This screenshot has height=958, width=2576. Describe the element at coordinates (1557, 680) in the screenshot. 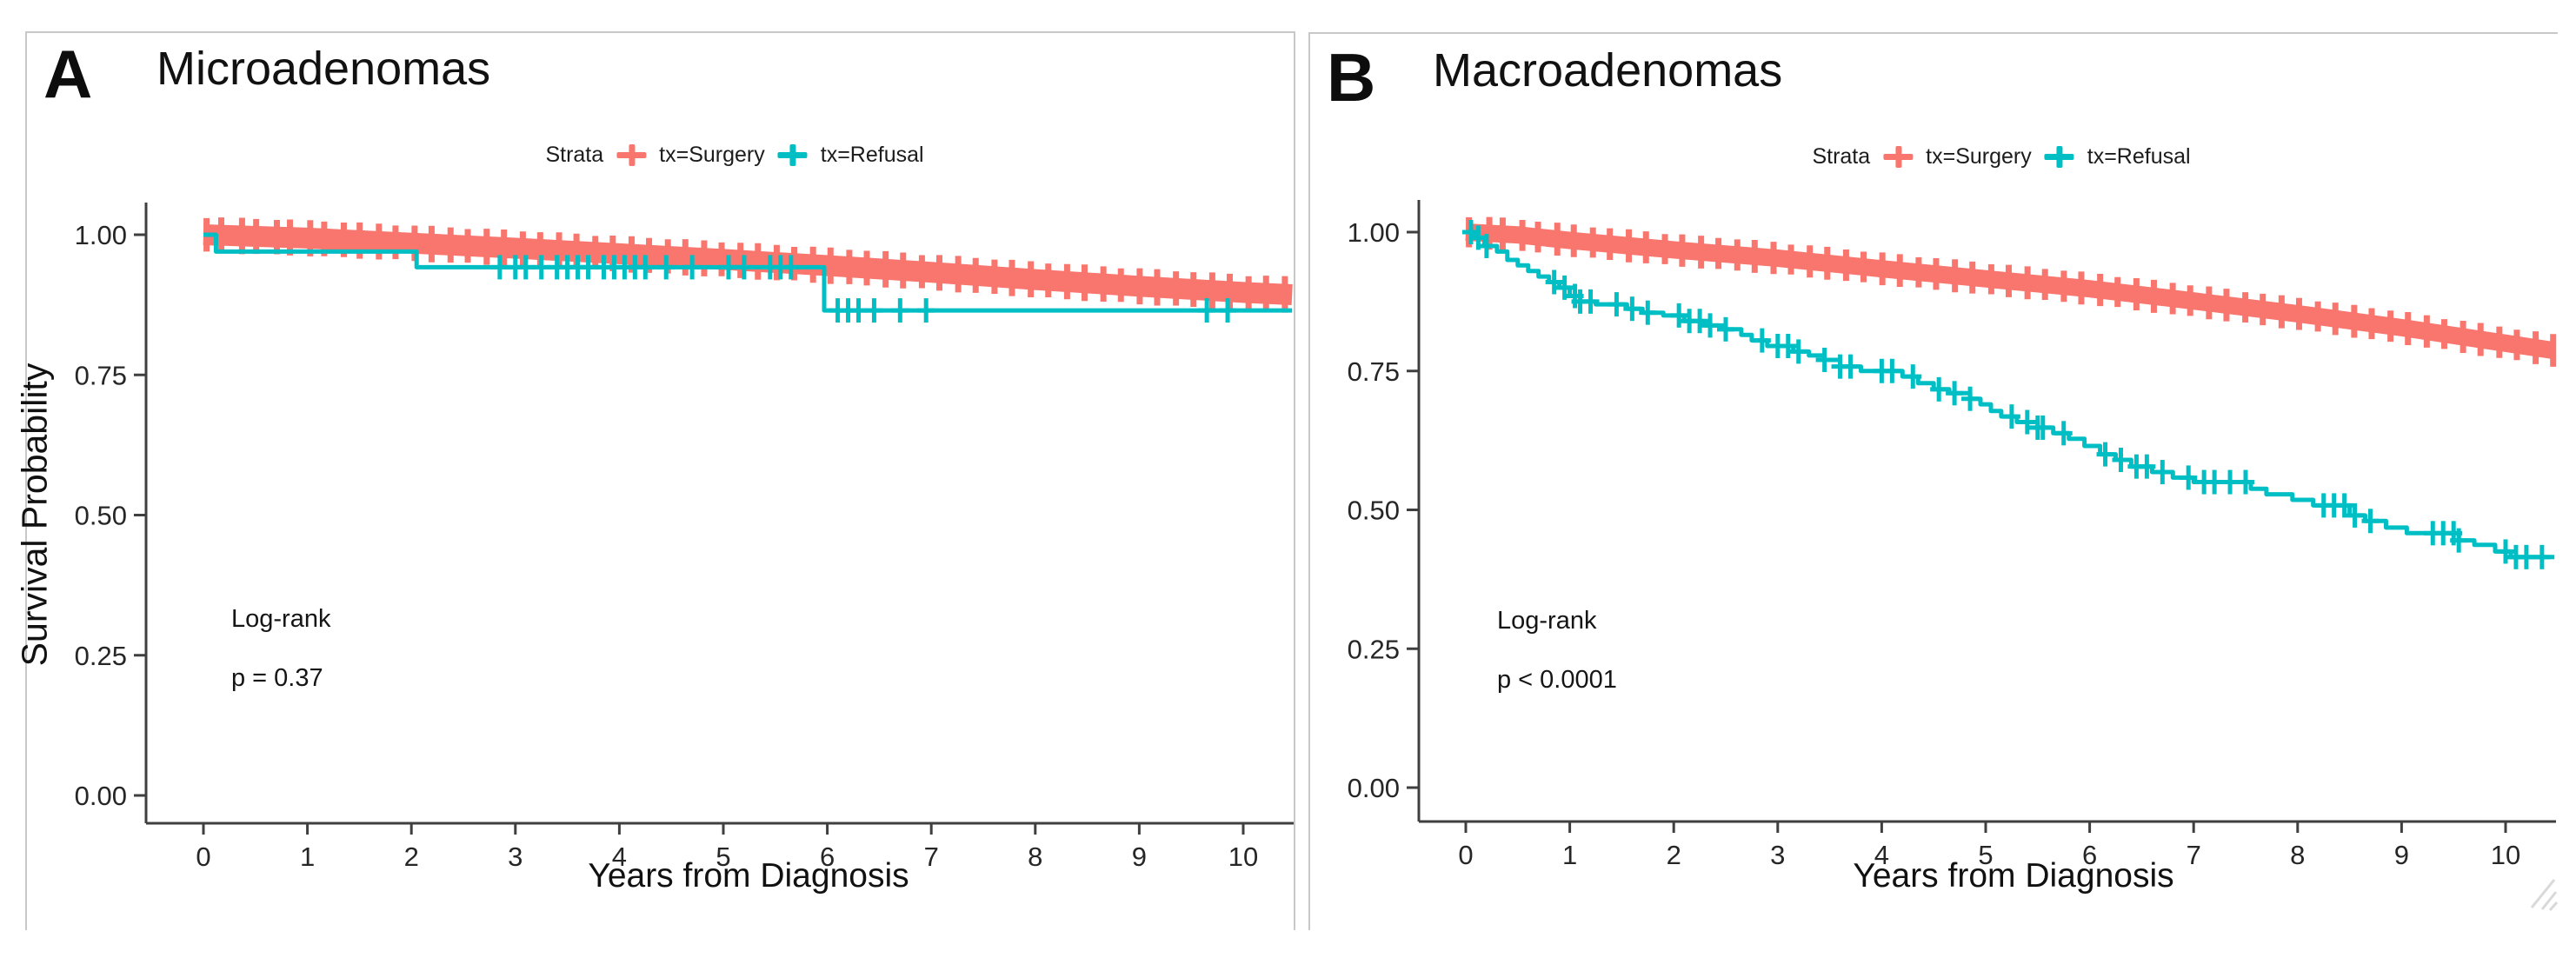

I see `panel-b-pvalue-label: p < 0.0001` at that location.